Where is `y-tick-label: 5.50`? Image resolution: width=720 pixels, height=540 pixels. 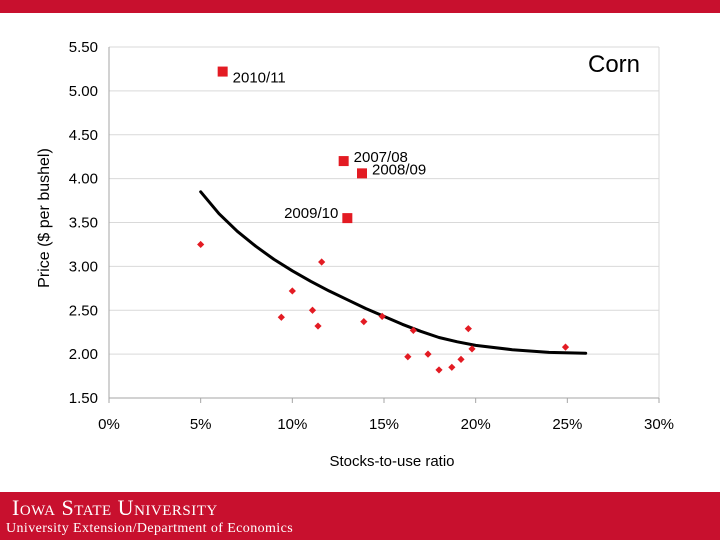
y-tick-label: 5.50 is located at coordinates (83, 47).